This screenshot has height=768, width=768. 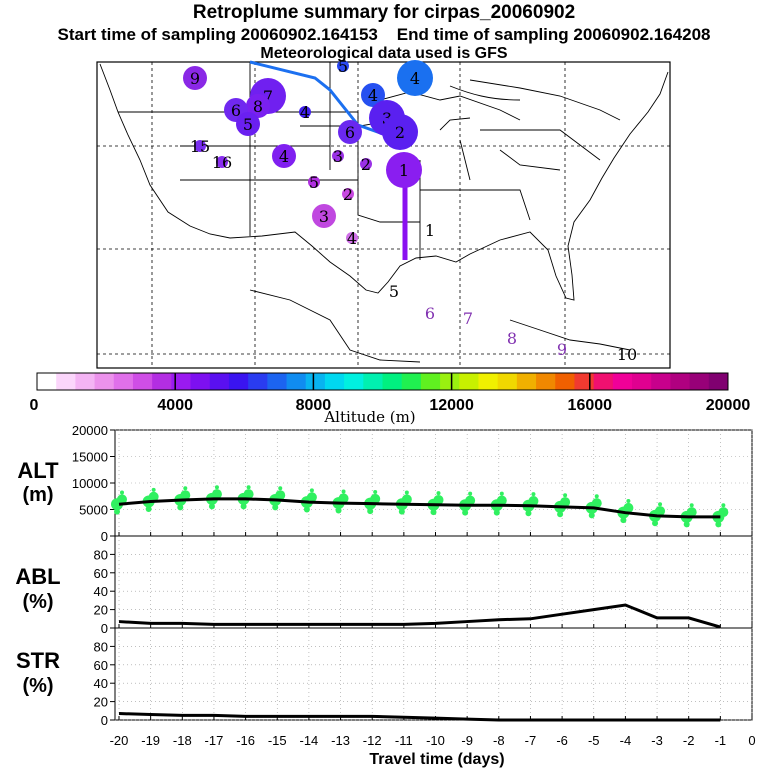 What do you see at coordinates (657, 740) in the screenshot?
I see `x-tick-label: -3` at bounding box center [657, 740].